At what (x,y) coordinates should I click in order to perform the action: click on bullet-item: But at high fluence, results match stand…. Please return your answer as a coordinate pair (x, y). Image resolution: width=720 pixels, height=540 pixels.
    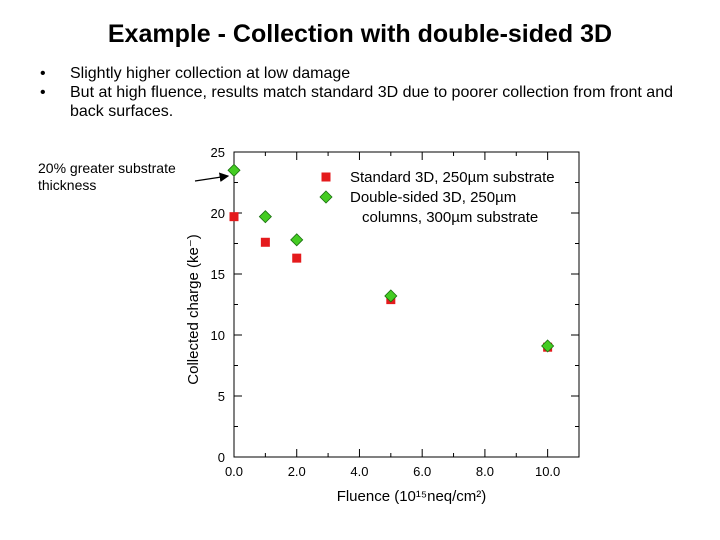
    Looking at the image, I should click on (370, 102).